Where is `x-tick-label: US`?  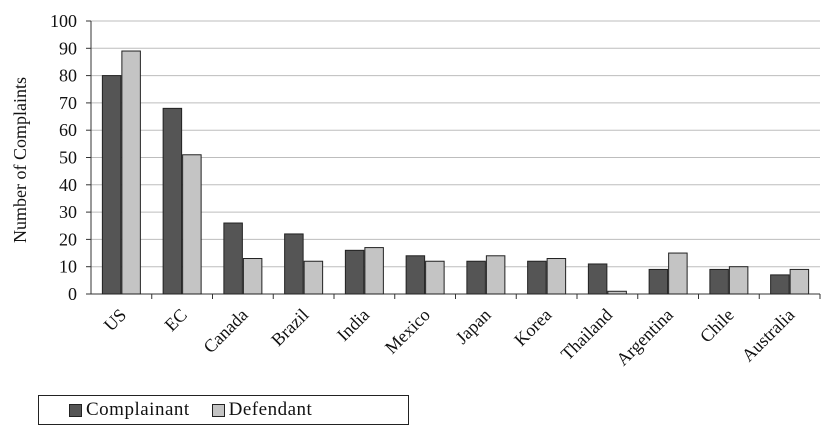
x-tick-label: US is located at coordinates (115, 320).